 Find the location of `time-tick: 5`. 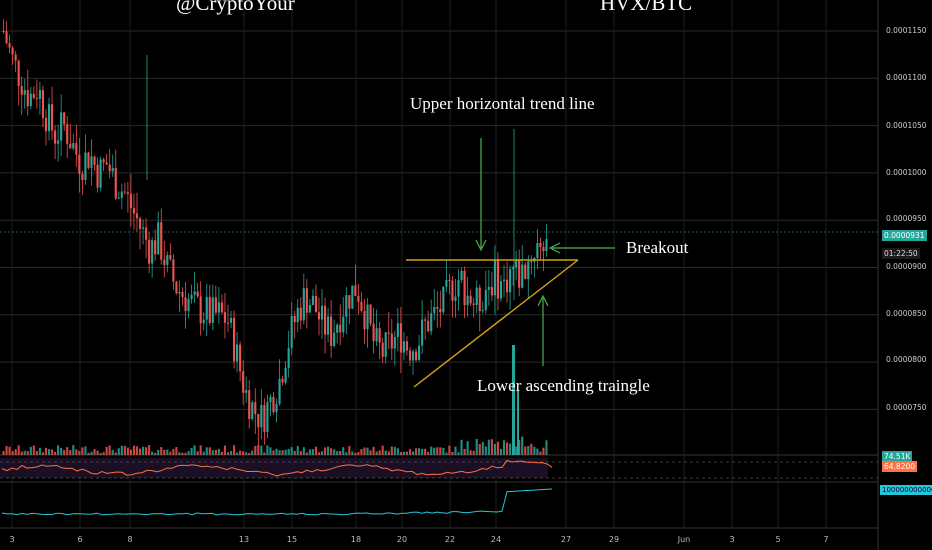

time-tick: 5 is located at coordinates (778, 539).